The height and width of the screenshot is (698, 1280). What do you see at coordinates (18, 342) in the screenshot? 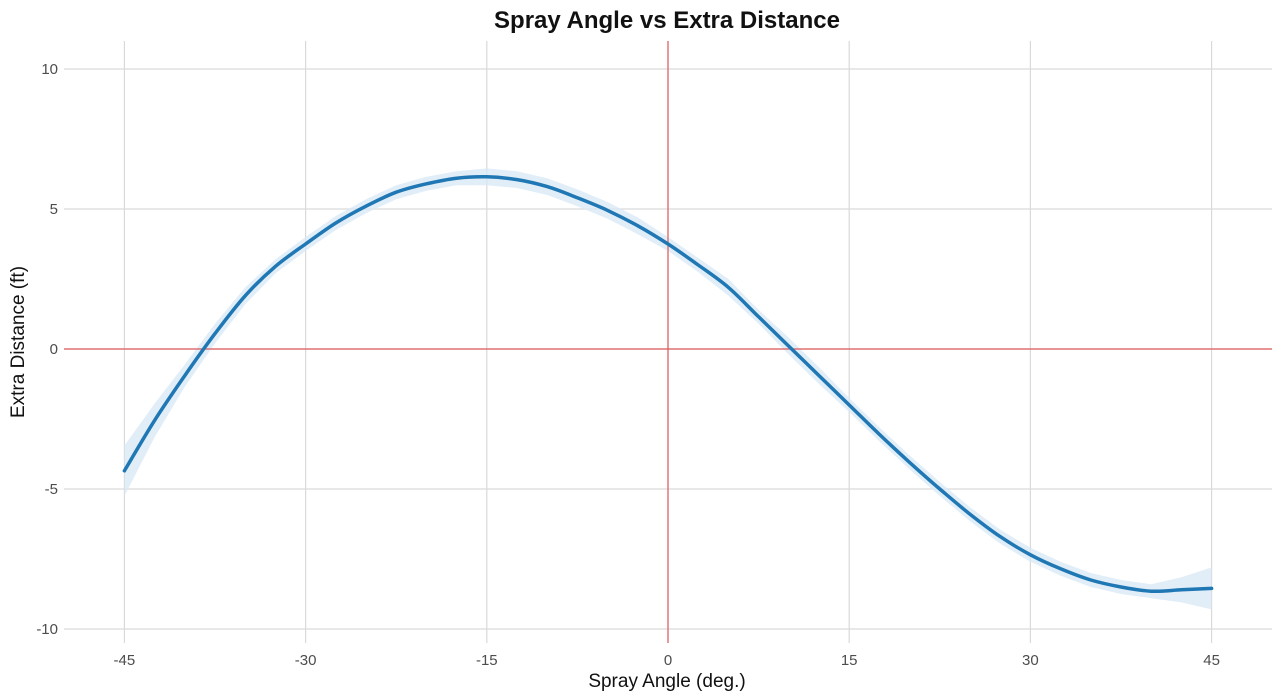
I see `y-axis-title: Extra Distance (ft)` at bounding box center [18, 342].